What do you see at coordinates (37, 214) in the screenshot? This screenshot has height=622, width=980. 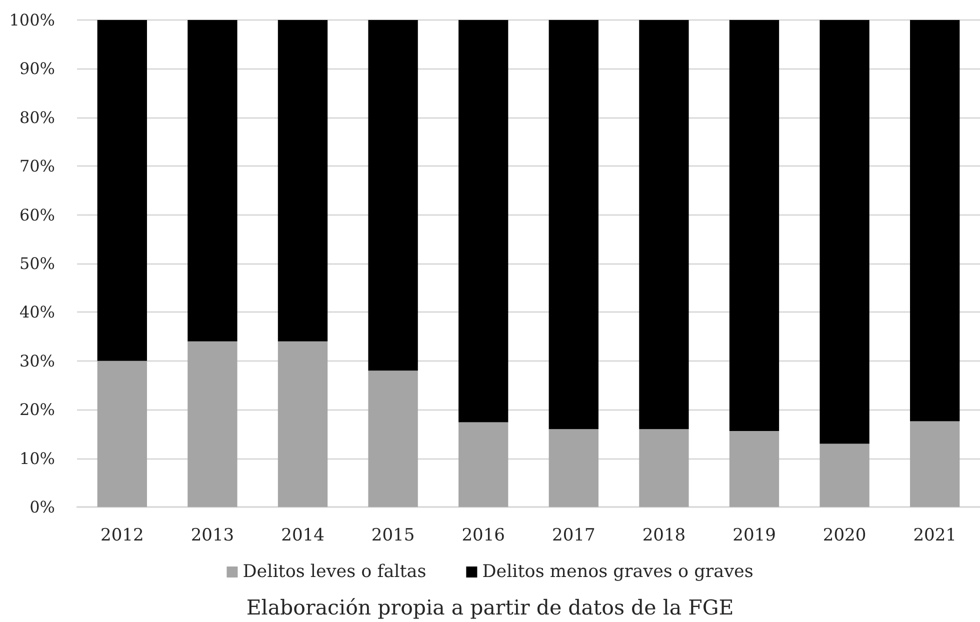 I see `y-tick-label: 60%` at bounding box center [37, 214].